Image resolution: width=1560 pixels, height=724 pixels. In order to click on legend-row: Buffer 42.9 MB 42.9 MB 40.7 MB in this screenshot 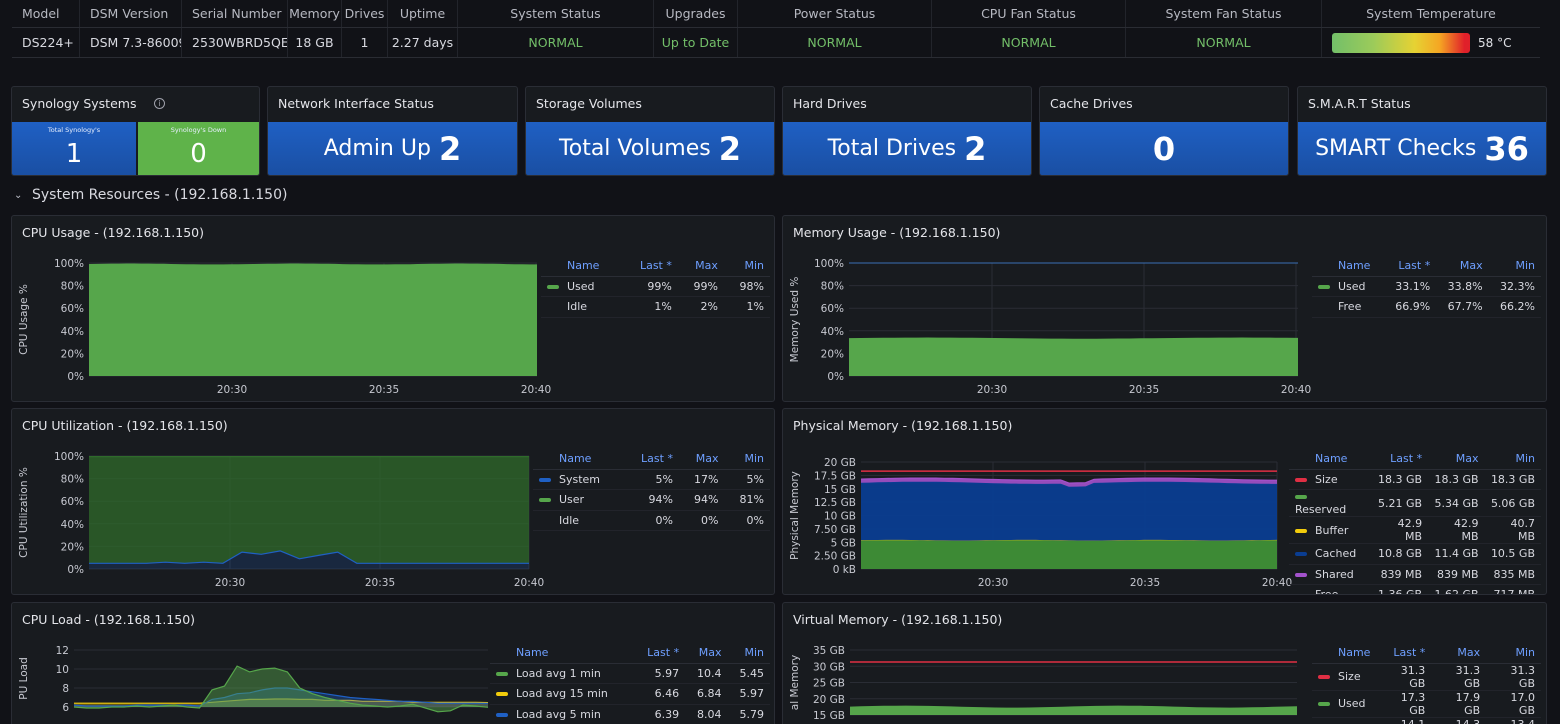, I will do `click(1415, 530)`.